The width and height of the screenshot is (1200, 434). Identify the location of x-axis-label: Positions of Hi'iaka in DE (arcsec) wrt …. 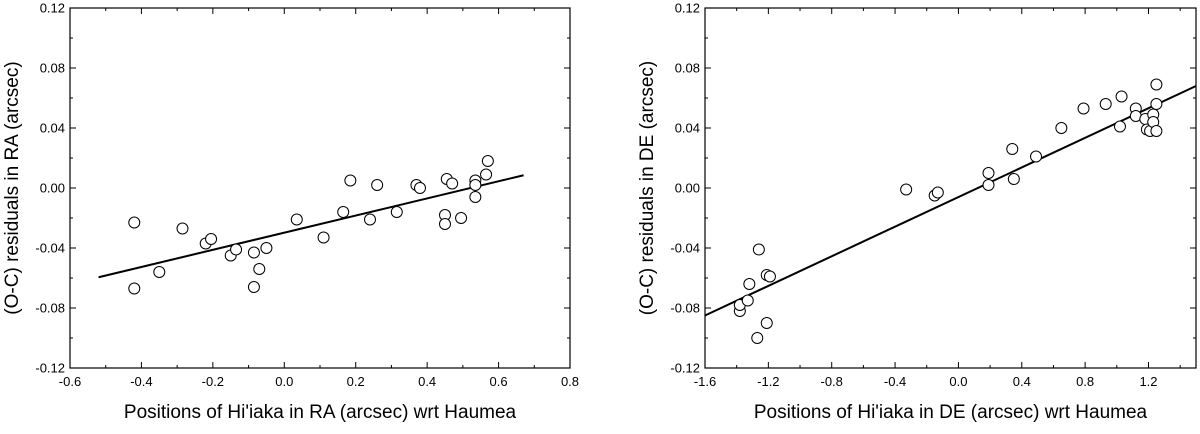
(951, 412).